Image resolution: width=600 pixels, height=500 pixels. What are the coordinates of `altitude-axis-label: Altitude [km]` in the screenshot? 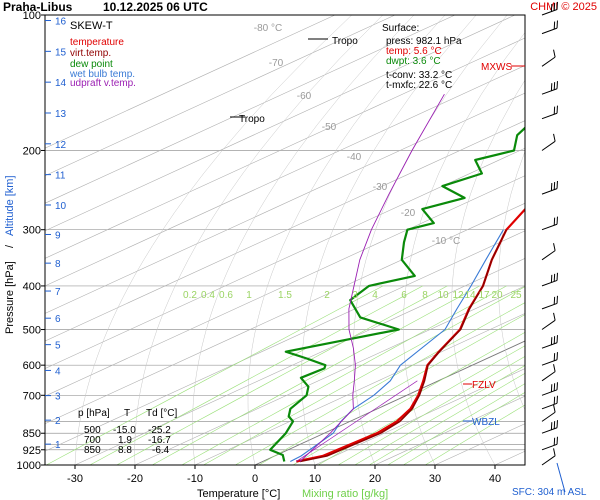 It's located at (10, 205).